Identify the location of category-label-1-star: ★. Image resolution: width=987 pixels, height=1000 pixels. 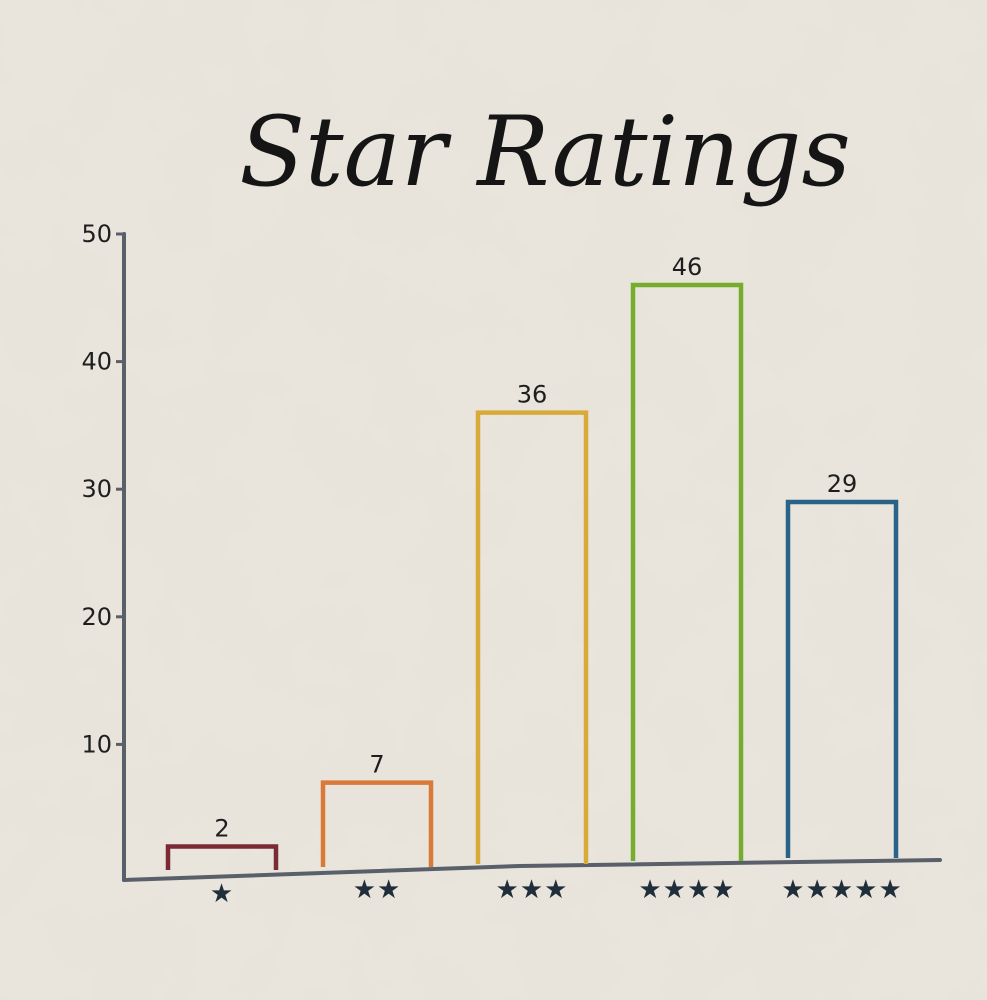
(222, 894).